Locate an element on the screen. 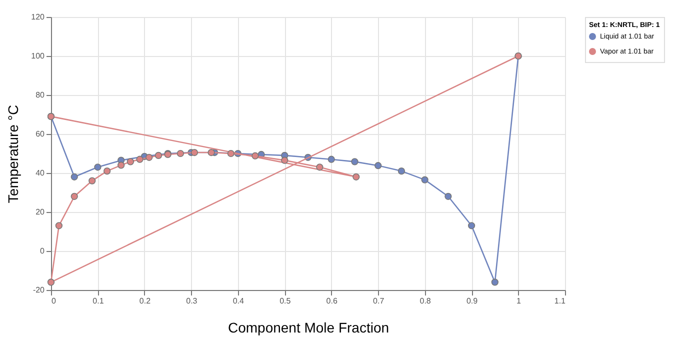  y-tick-label: 80 is located at coordinates (41, 95).